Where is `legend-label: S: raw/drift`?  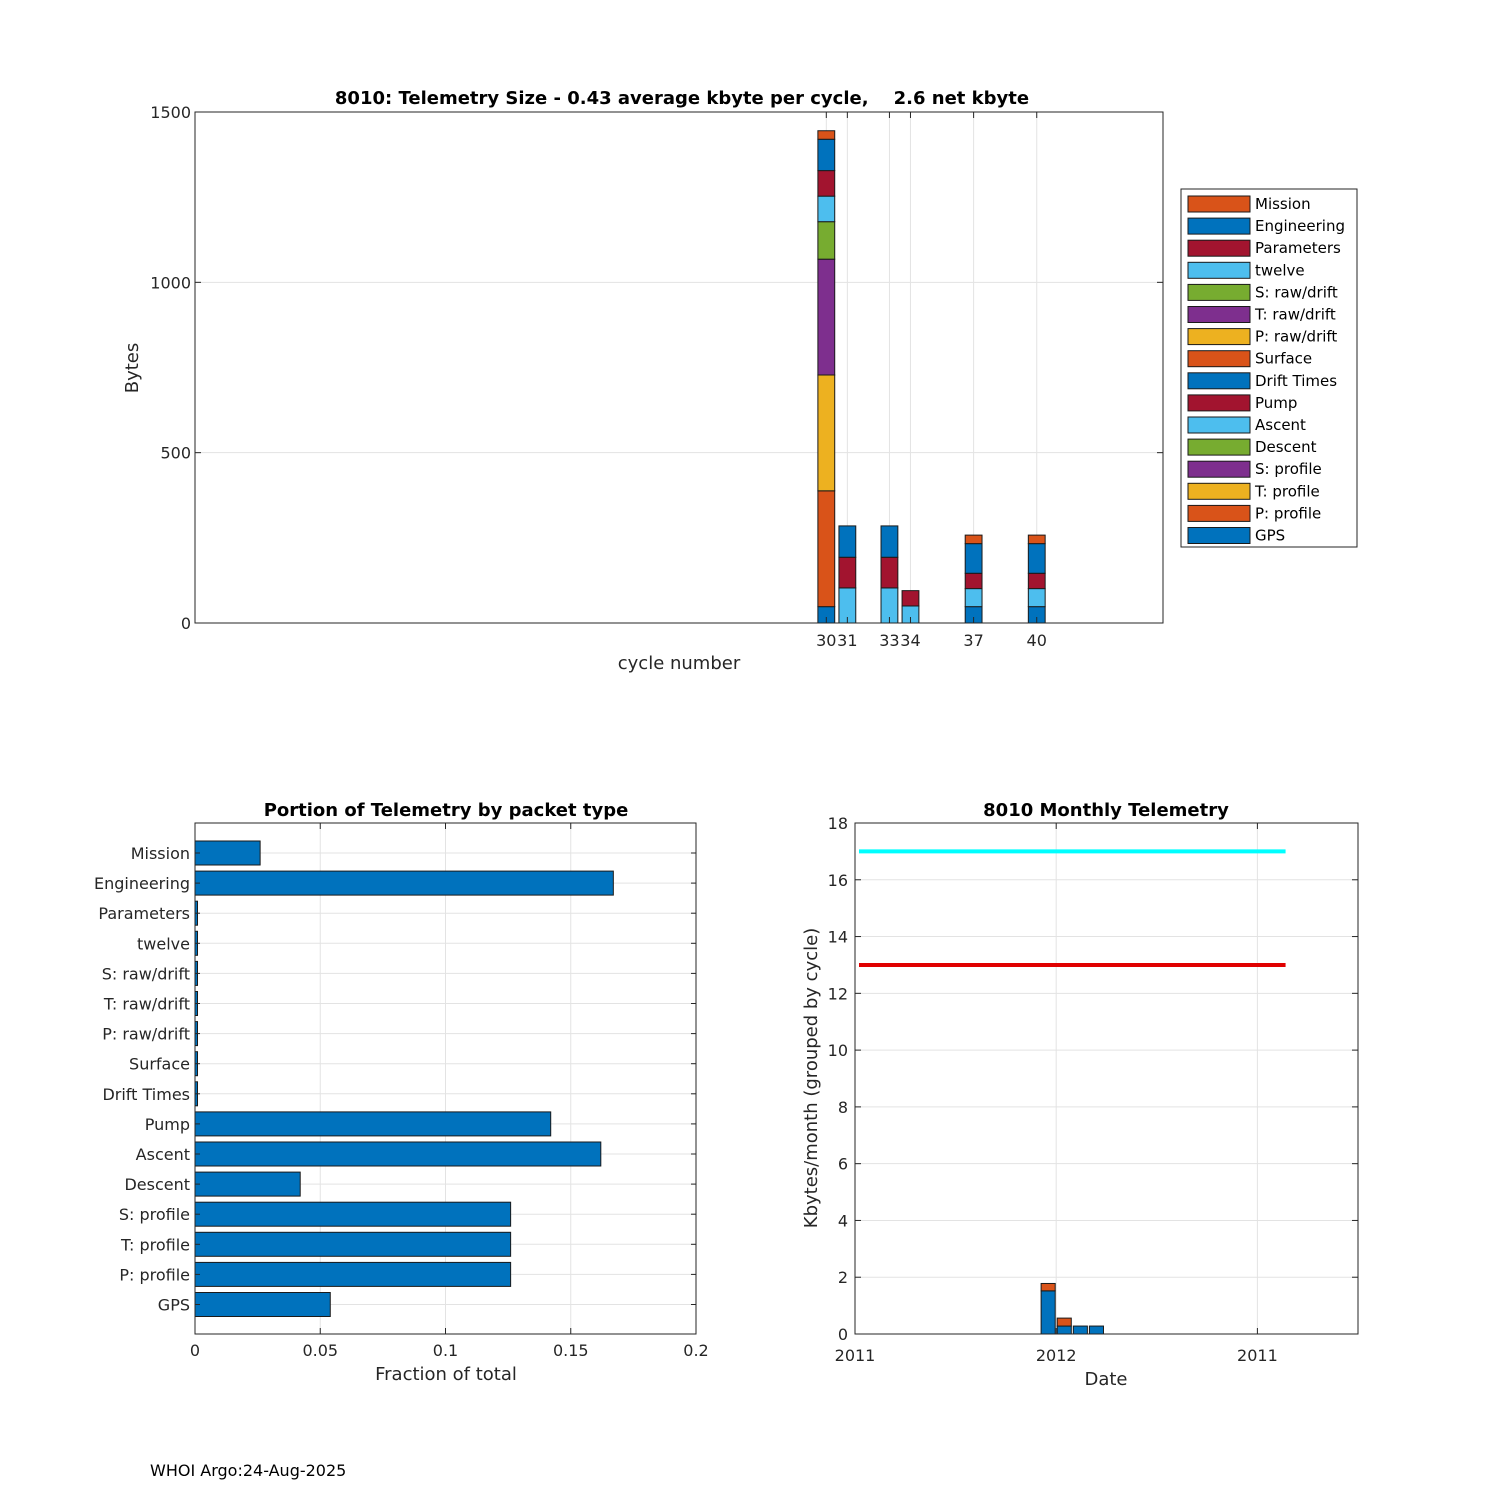
legend-label: S: raw/drift is located at coordinates (1296, 292).